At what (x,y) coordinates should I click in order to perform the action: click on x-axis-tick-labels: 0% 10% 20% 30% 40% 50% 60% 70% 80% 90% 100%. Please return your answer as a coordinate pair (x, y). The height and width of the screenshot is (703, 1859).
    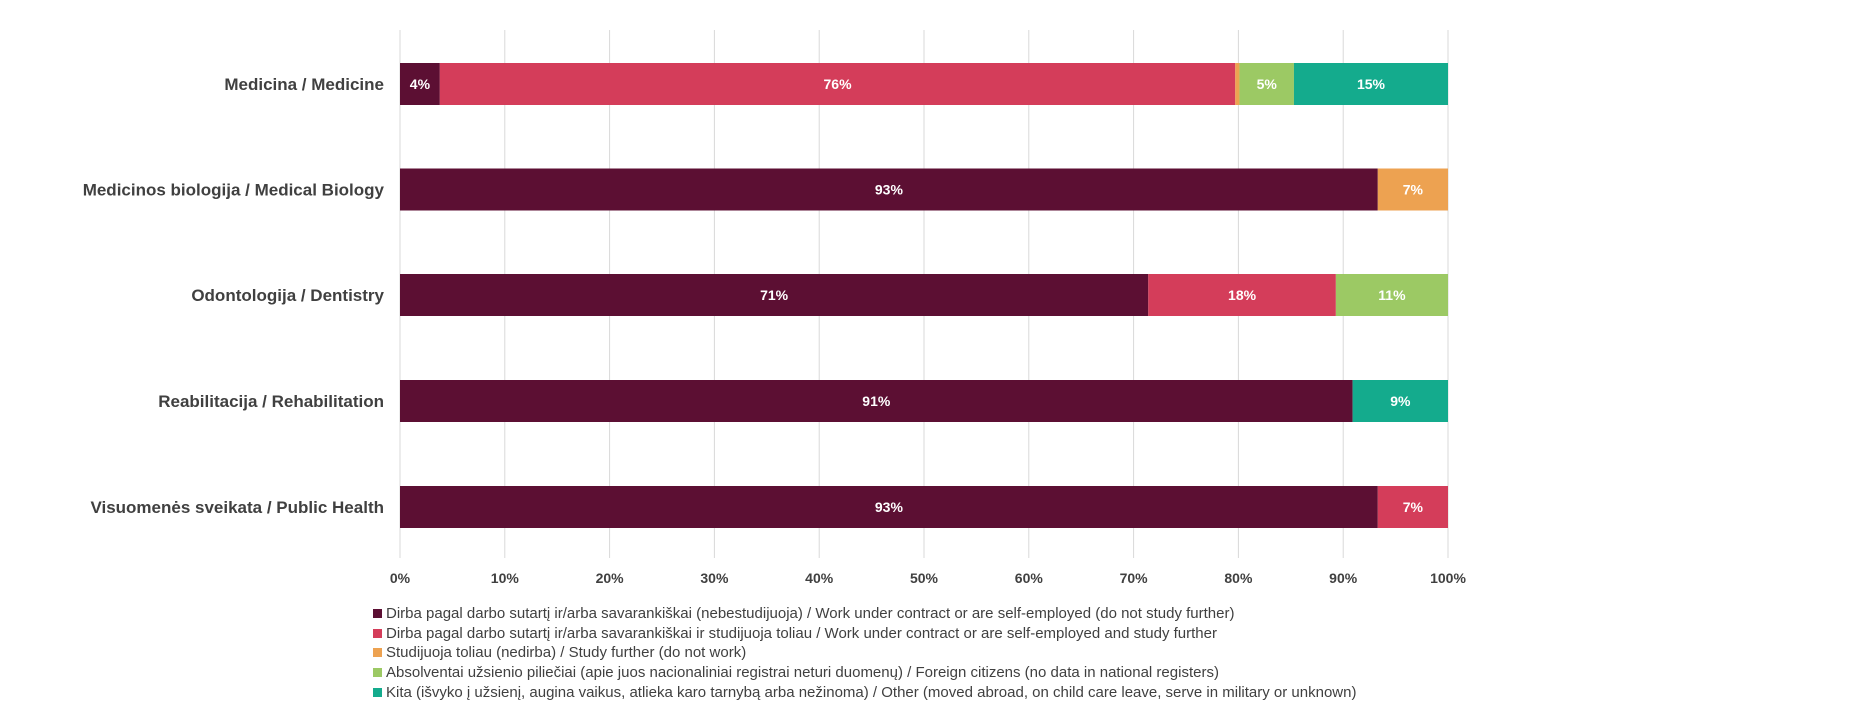
    Looking at the image, I should click on (928, 578).